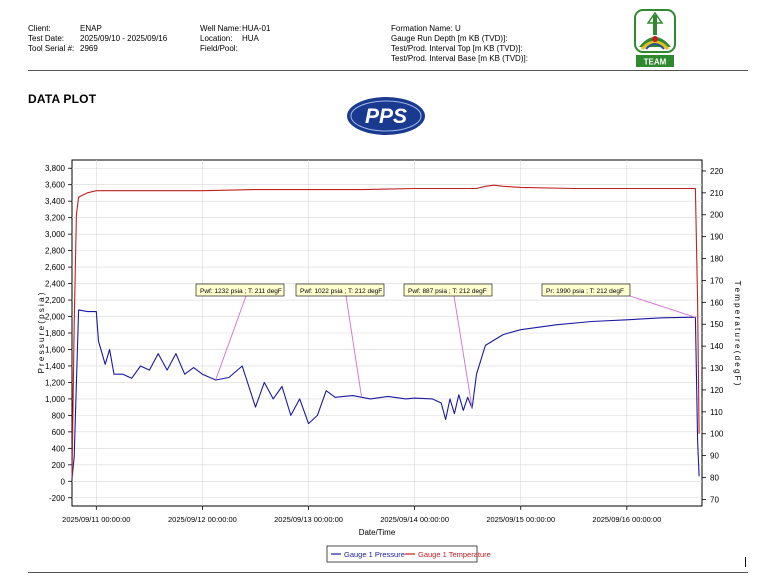 The width and height of the screenshot is (768, 578). I want to click on y2-tick-label: 140, so click(717, 346).